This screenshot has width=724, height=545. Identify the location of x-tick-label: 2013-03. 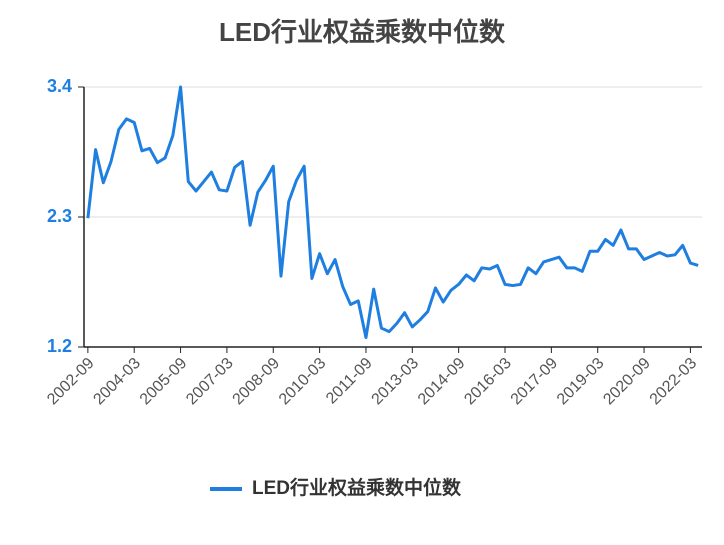
(396, 382).